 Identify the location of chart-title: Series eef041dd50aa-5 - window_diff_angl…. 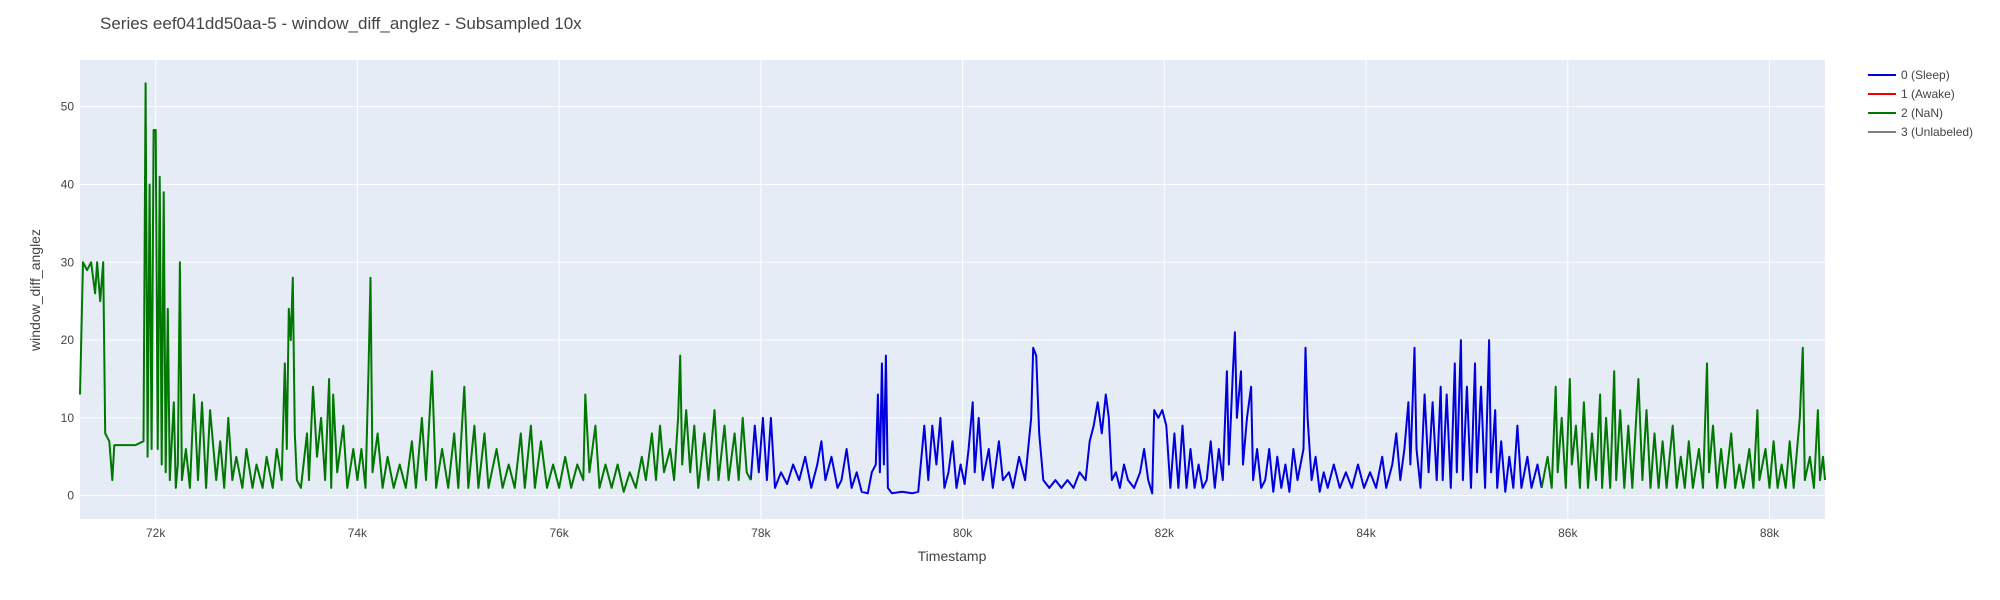
(341, 23).